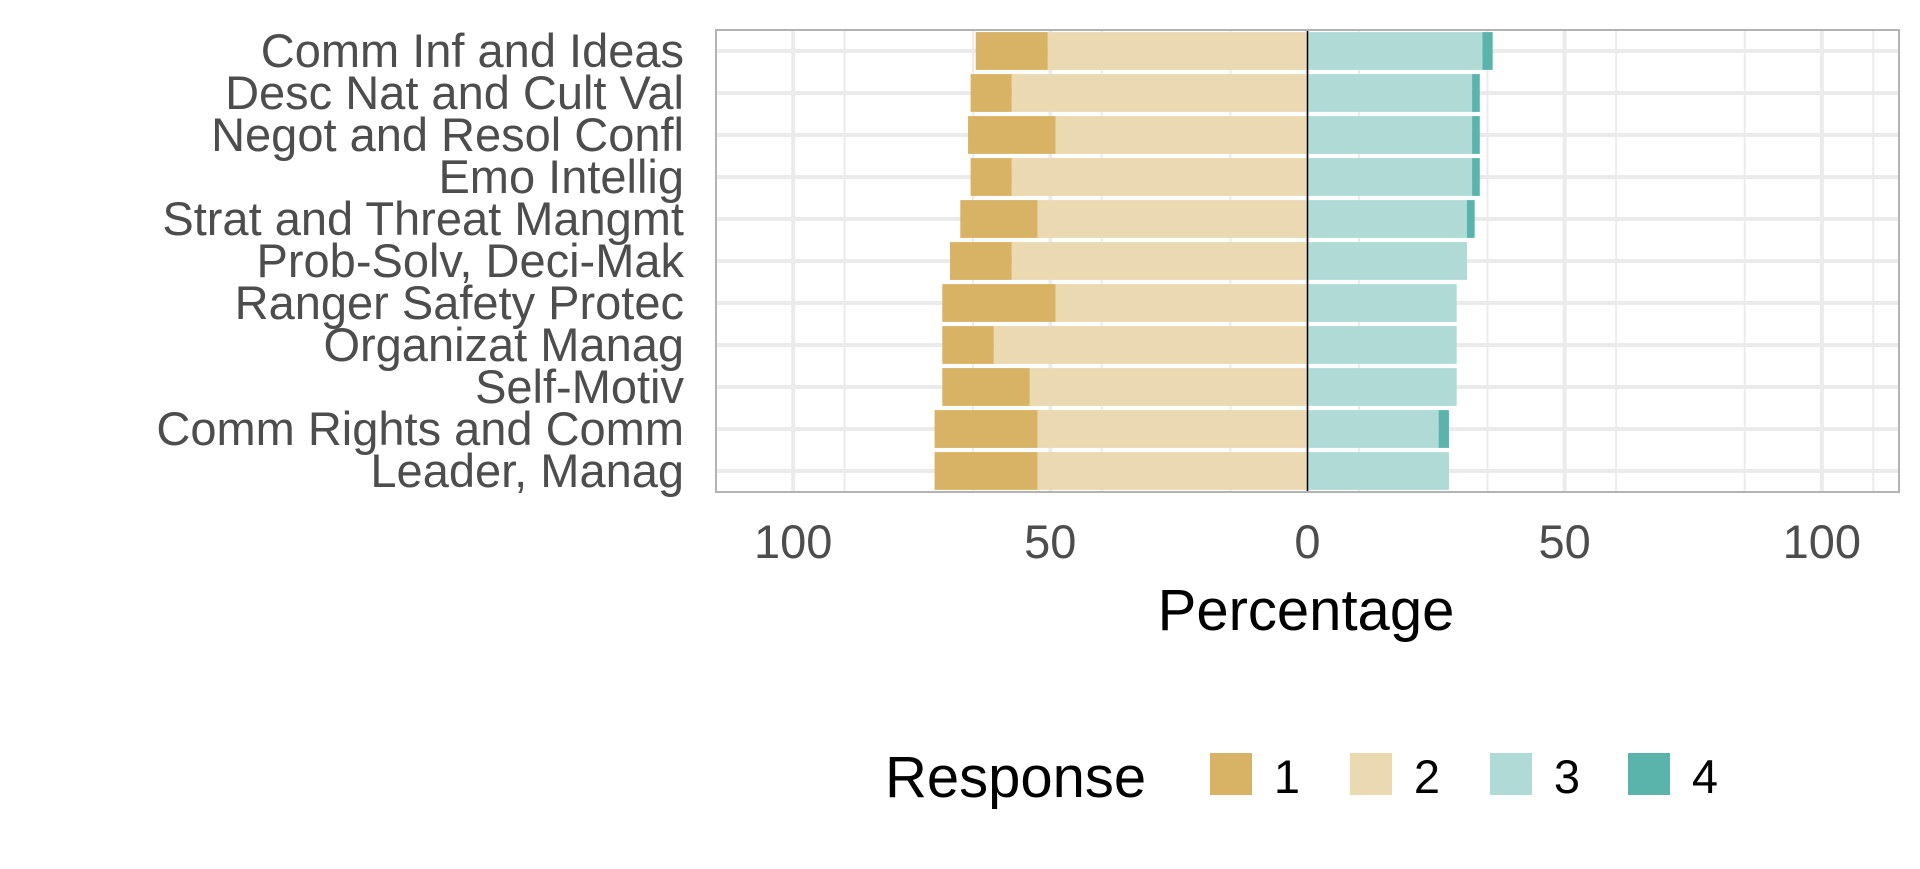 This screenshot has height=869, width=1920. I want to click on legend-label-1: 1, so click(1287, 776).